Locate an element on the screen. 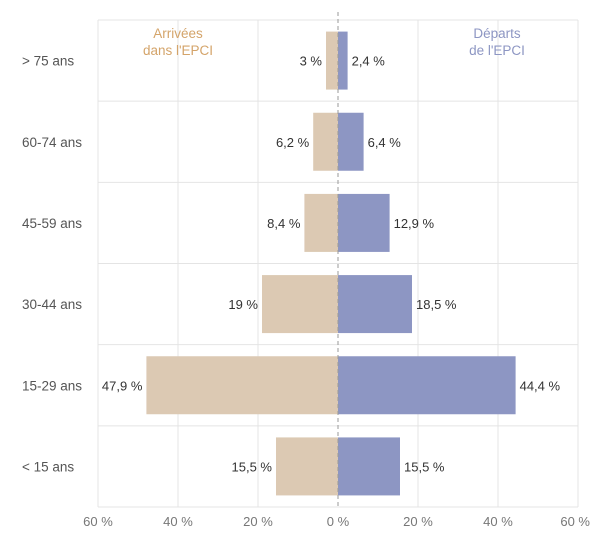  value-label-arrivees: 3 % is located at coordinates (311, 61).